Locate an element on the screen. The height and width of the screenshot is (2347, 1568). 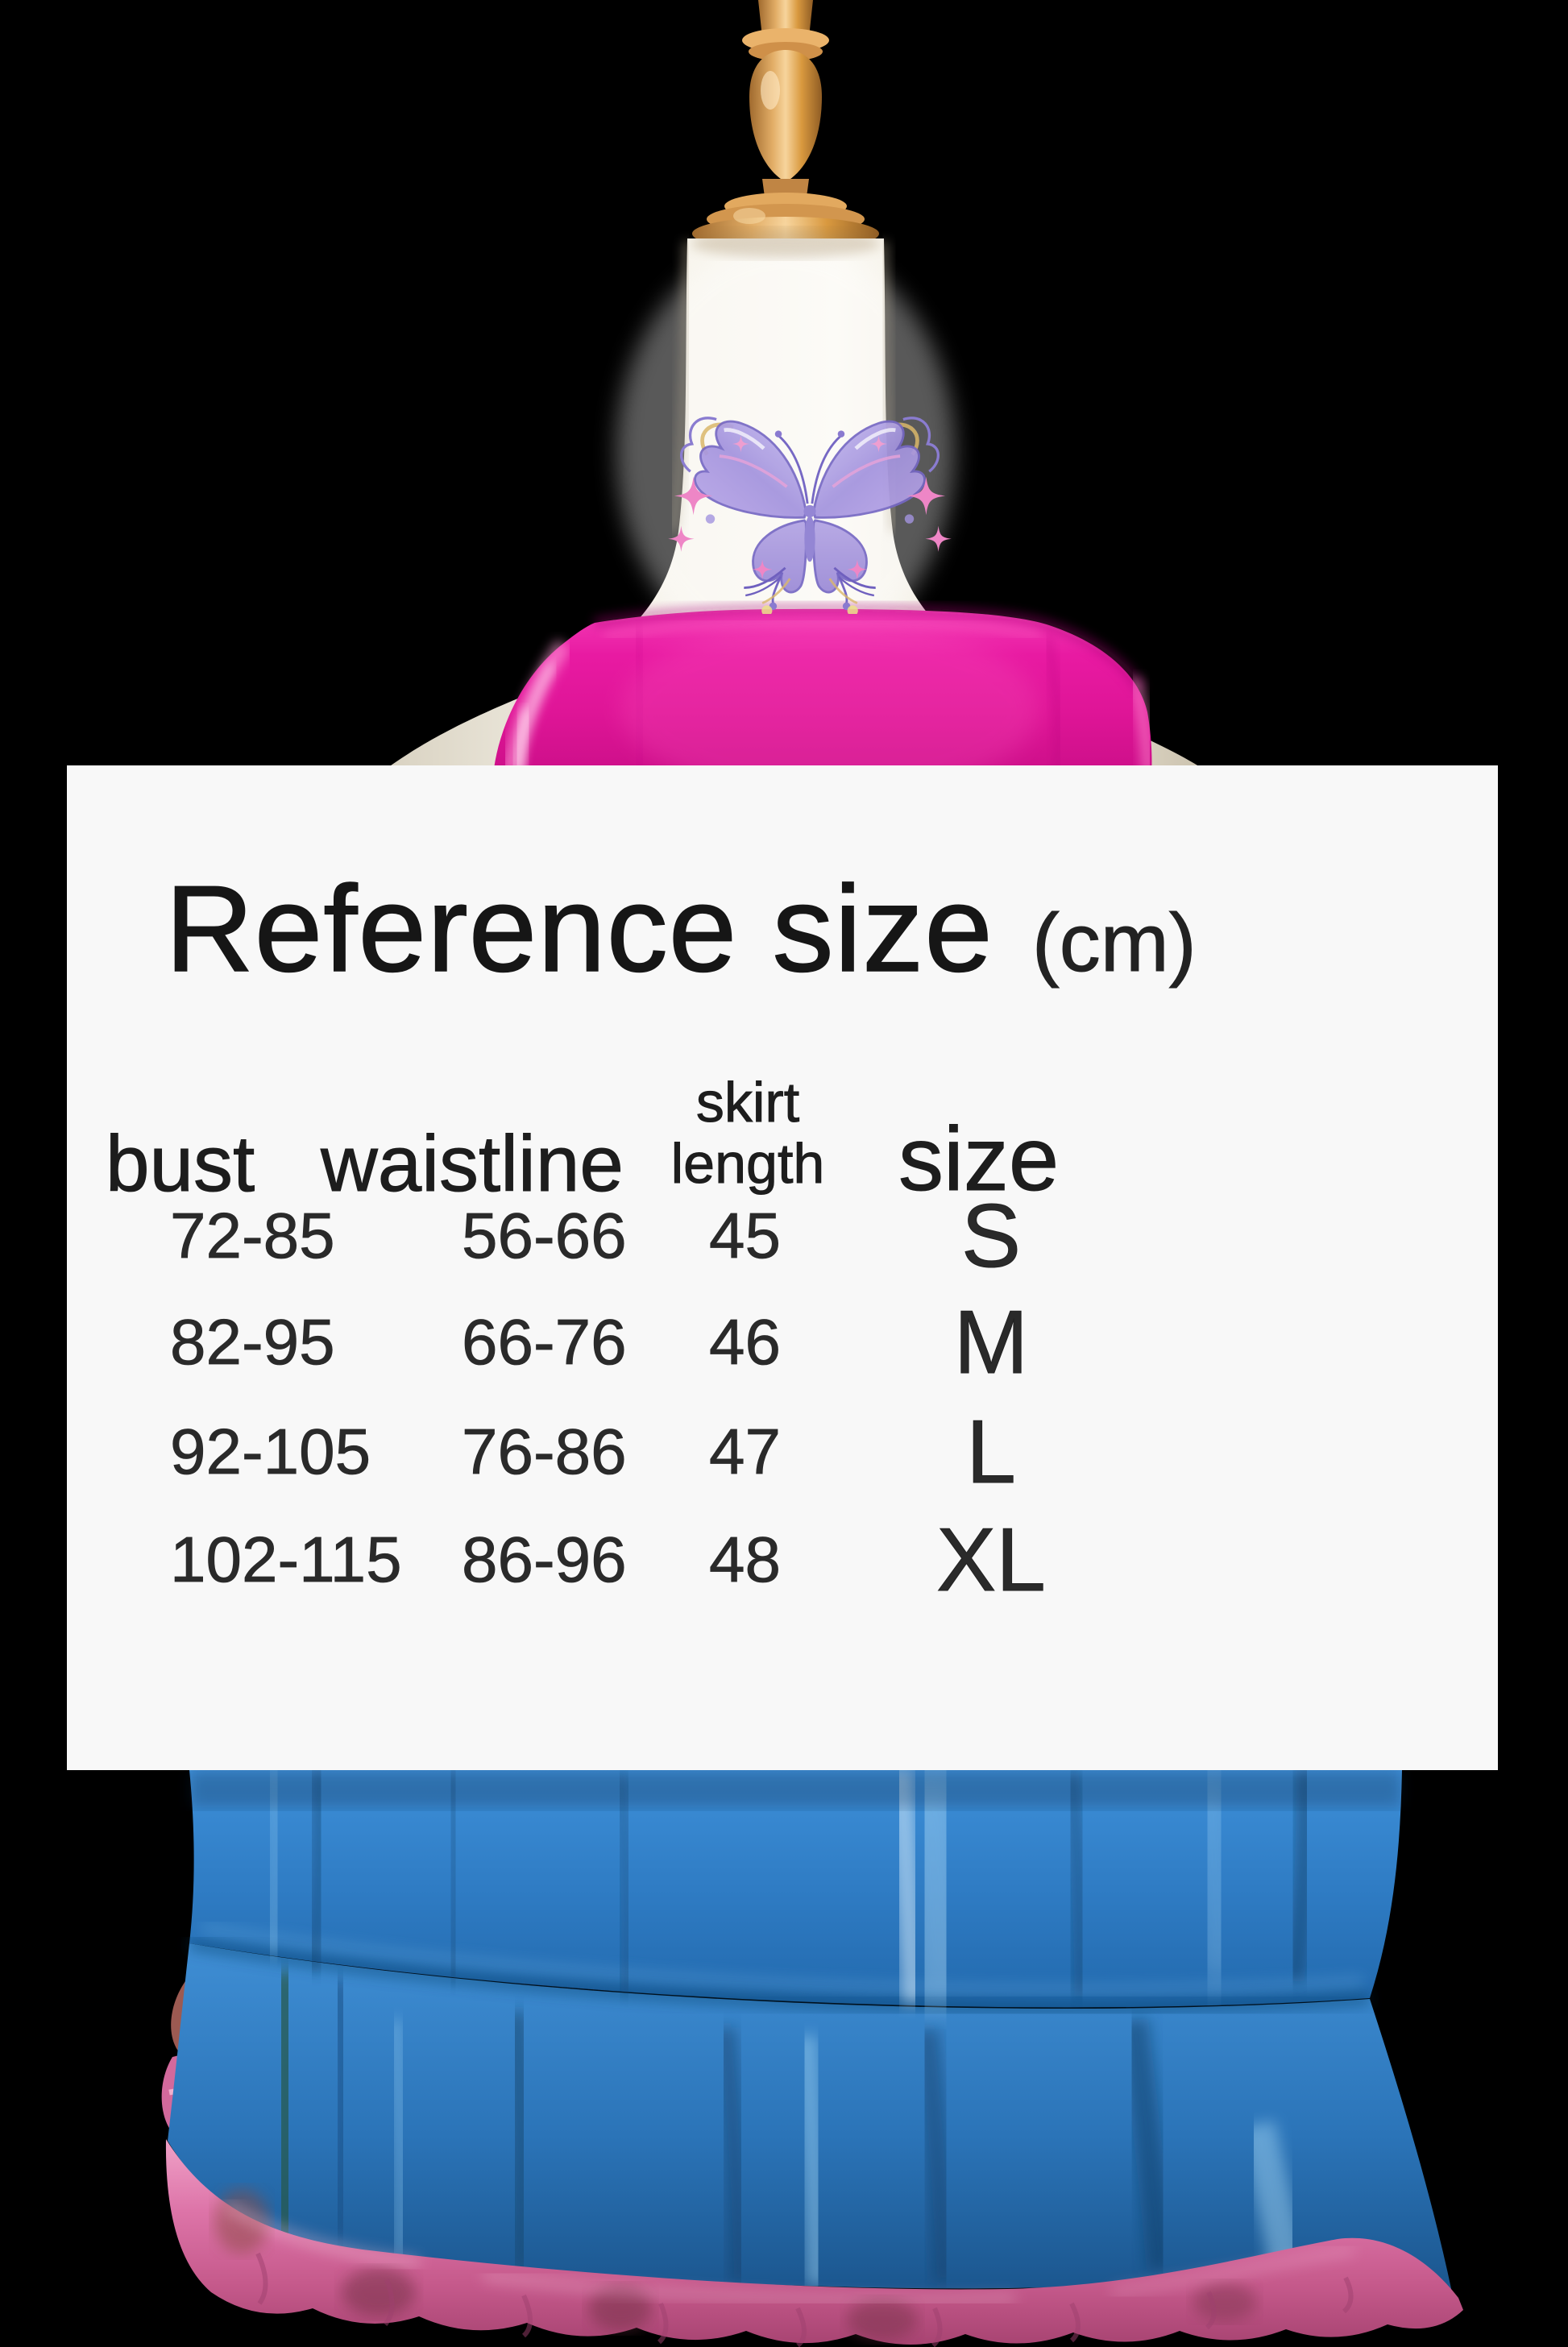
skirt-lower-tier is located at coordinates (810, 2117).